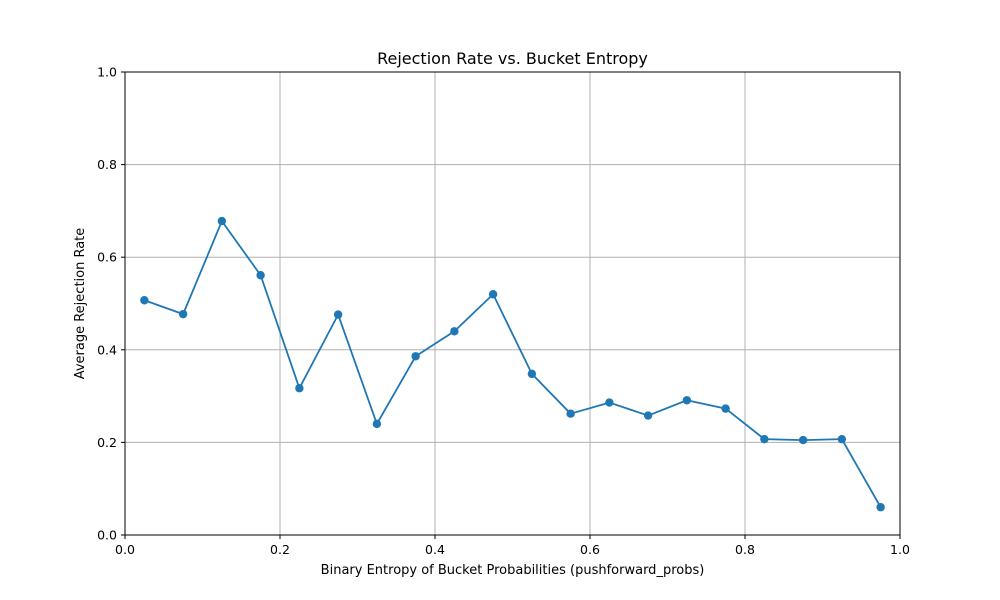 This screenshot has height=600, width=1000. I want to click on x-tick-label: 1.0, so click(900, 549).